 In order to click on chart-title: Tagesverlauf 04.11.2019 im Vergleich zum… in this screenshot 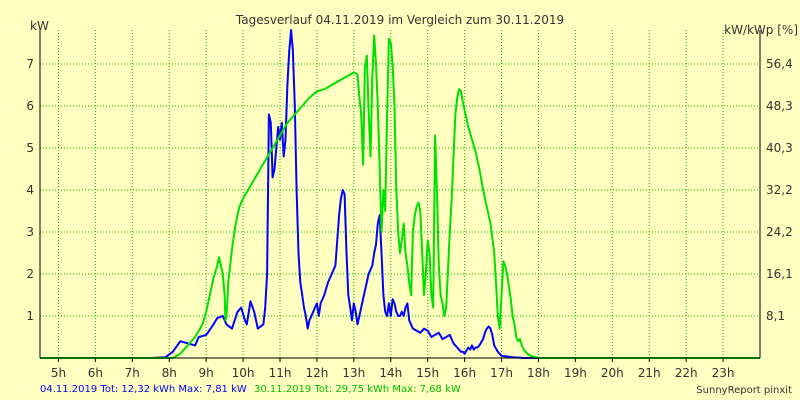, I will do `click(399, 20)`.